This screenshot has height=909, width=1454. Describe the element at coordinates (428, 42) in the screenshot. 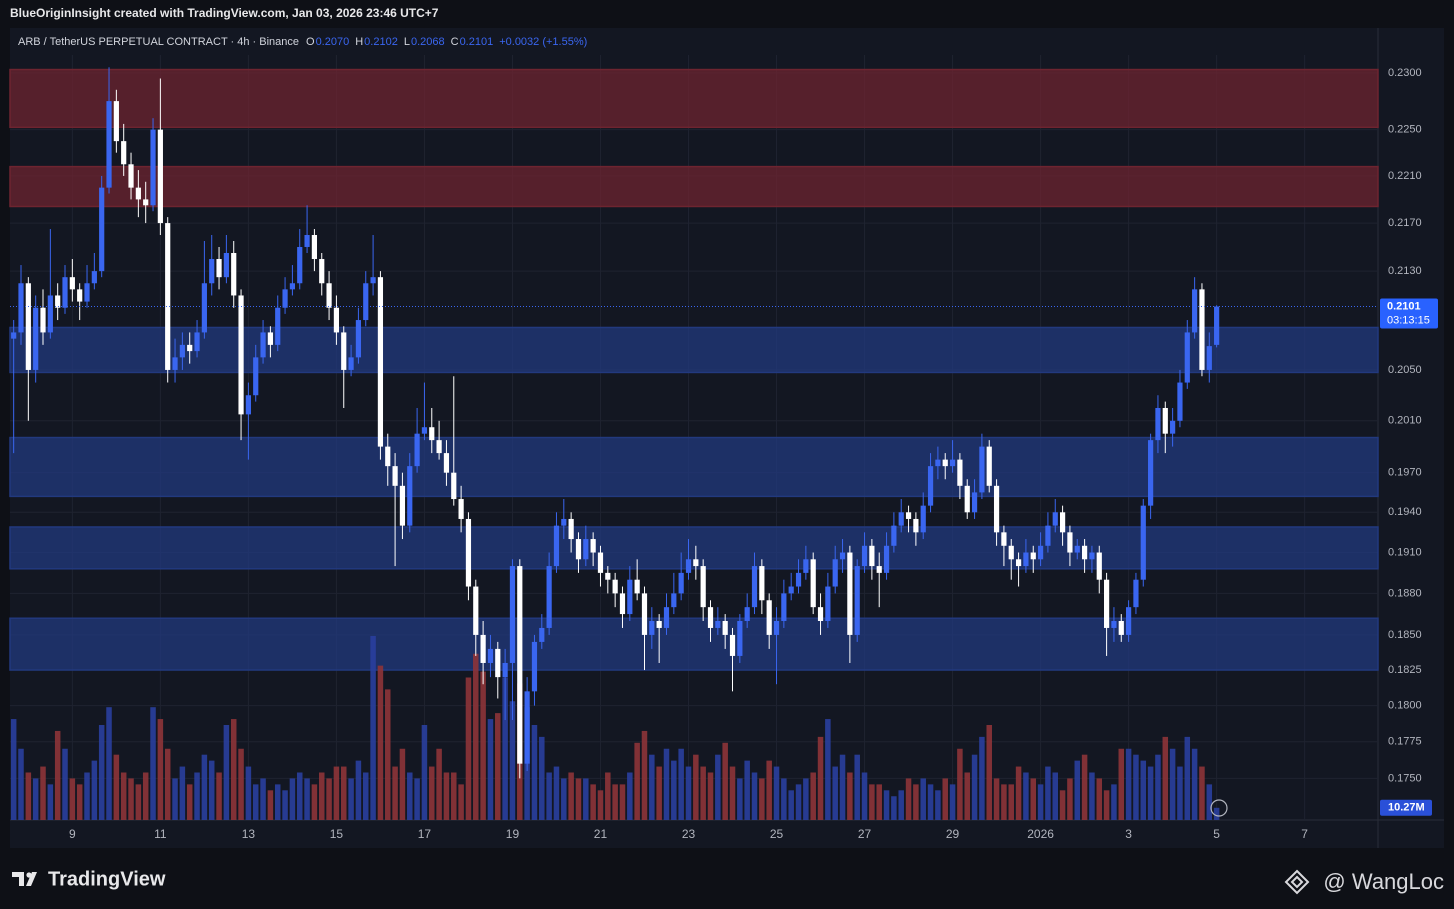

I see `legend-value: 0.2068` at that location.